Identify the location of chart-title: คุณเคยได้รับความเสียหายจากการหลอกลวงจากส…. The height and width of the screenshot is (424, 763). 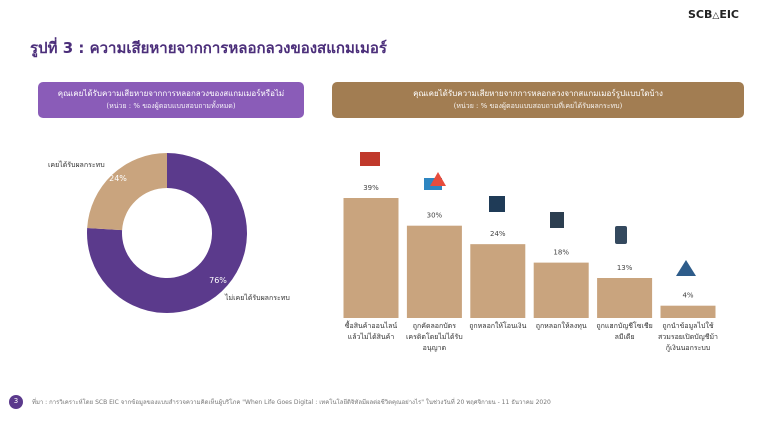
(538, 93).